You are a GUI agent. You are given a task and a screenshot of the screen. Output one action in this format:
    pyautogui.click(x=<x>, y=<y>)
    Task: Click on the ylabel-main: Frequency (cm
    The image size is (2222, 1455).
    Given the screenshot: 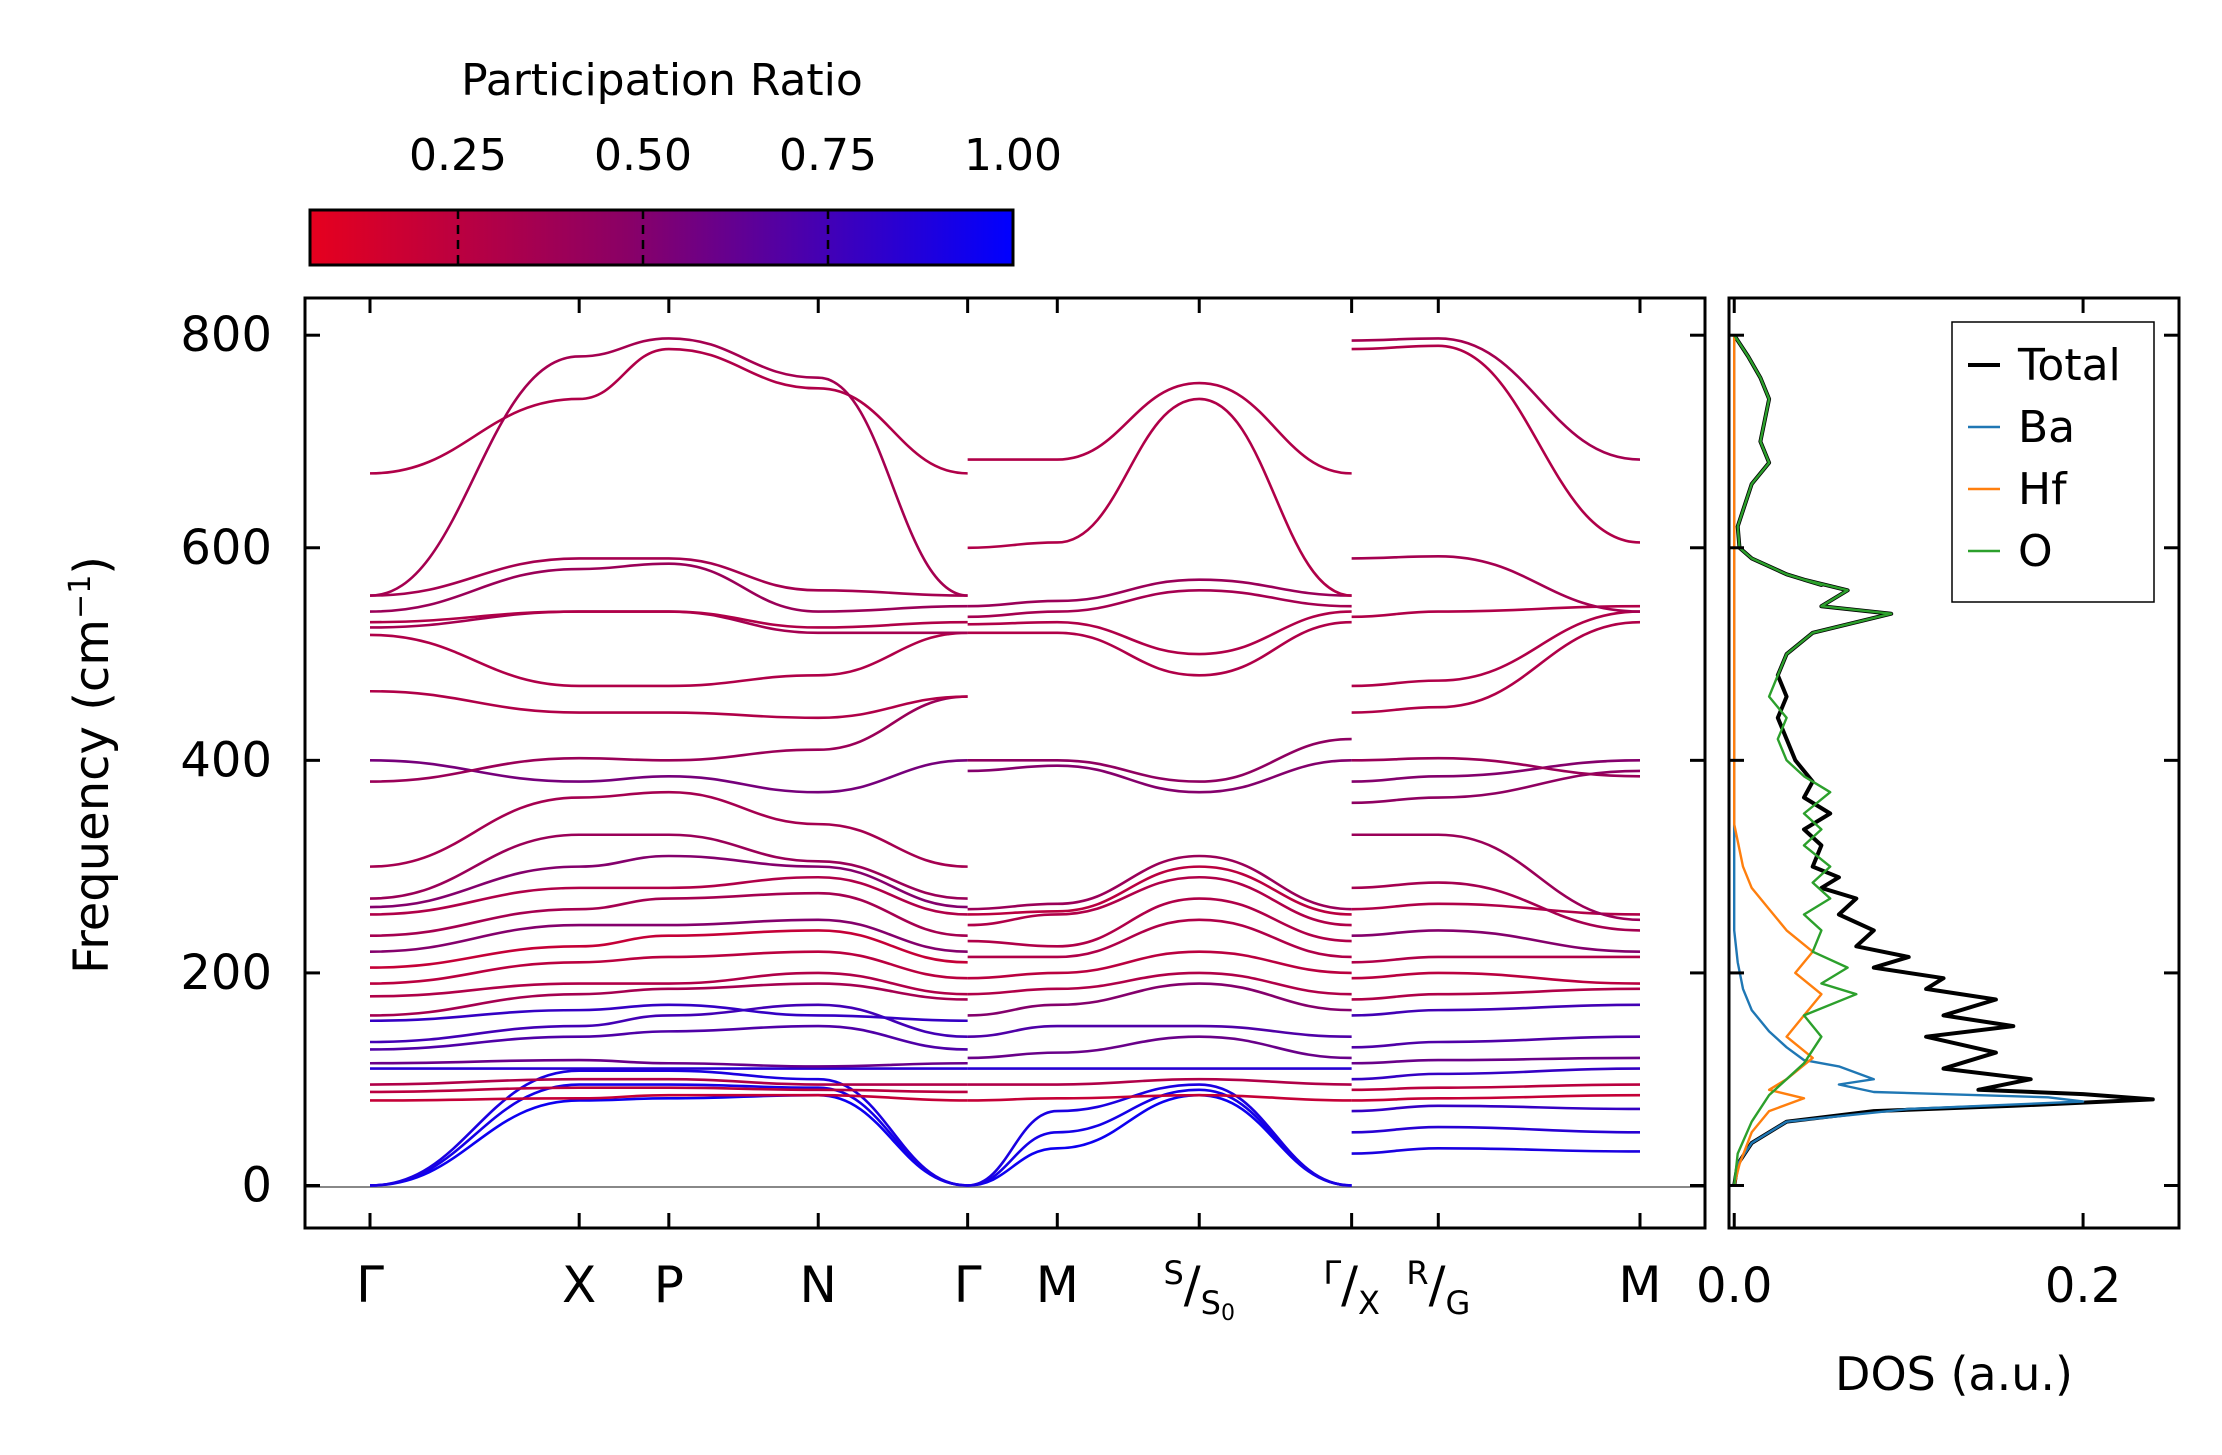 What is the action you would take?
    pyautogui.click(x=92, y=796)
    